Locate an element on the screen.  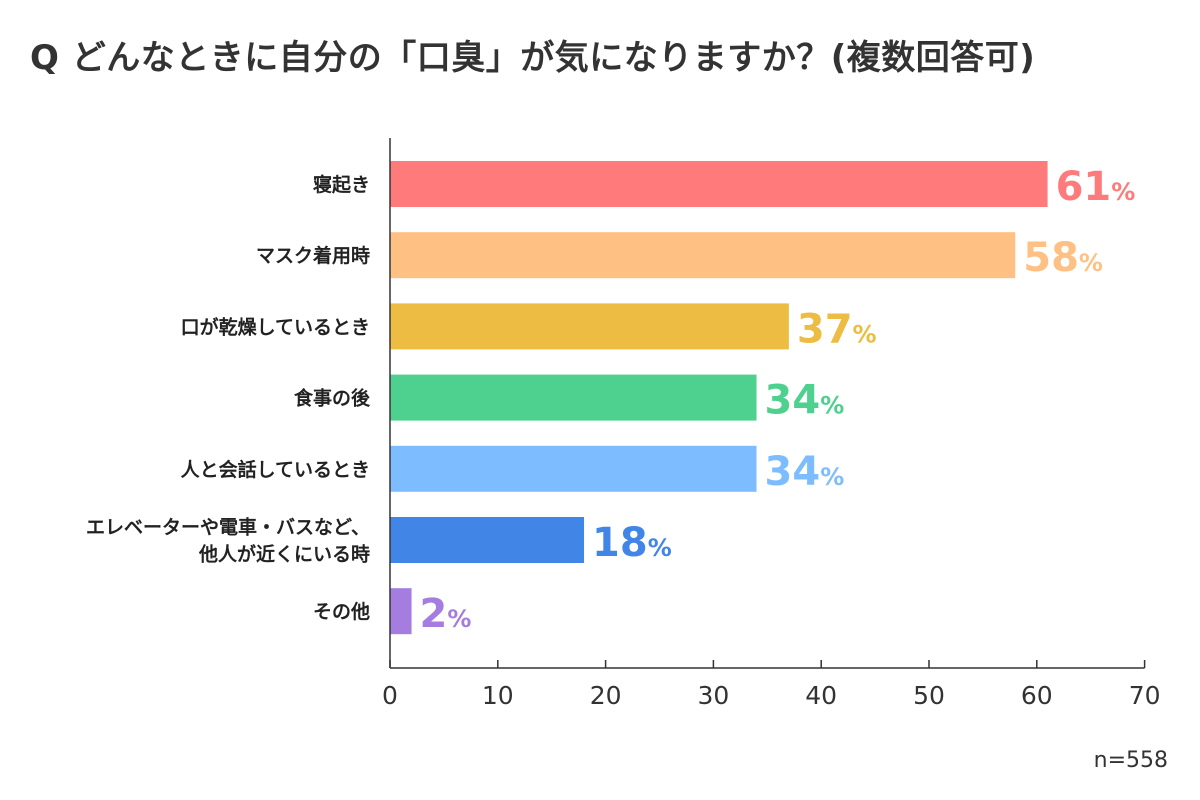
data-label-value: 37 is located at coordinates (825, 329).